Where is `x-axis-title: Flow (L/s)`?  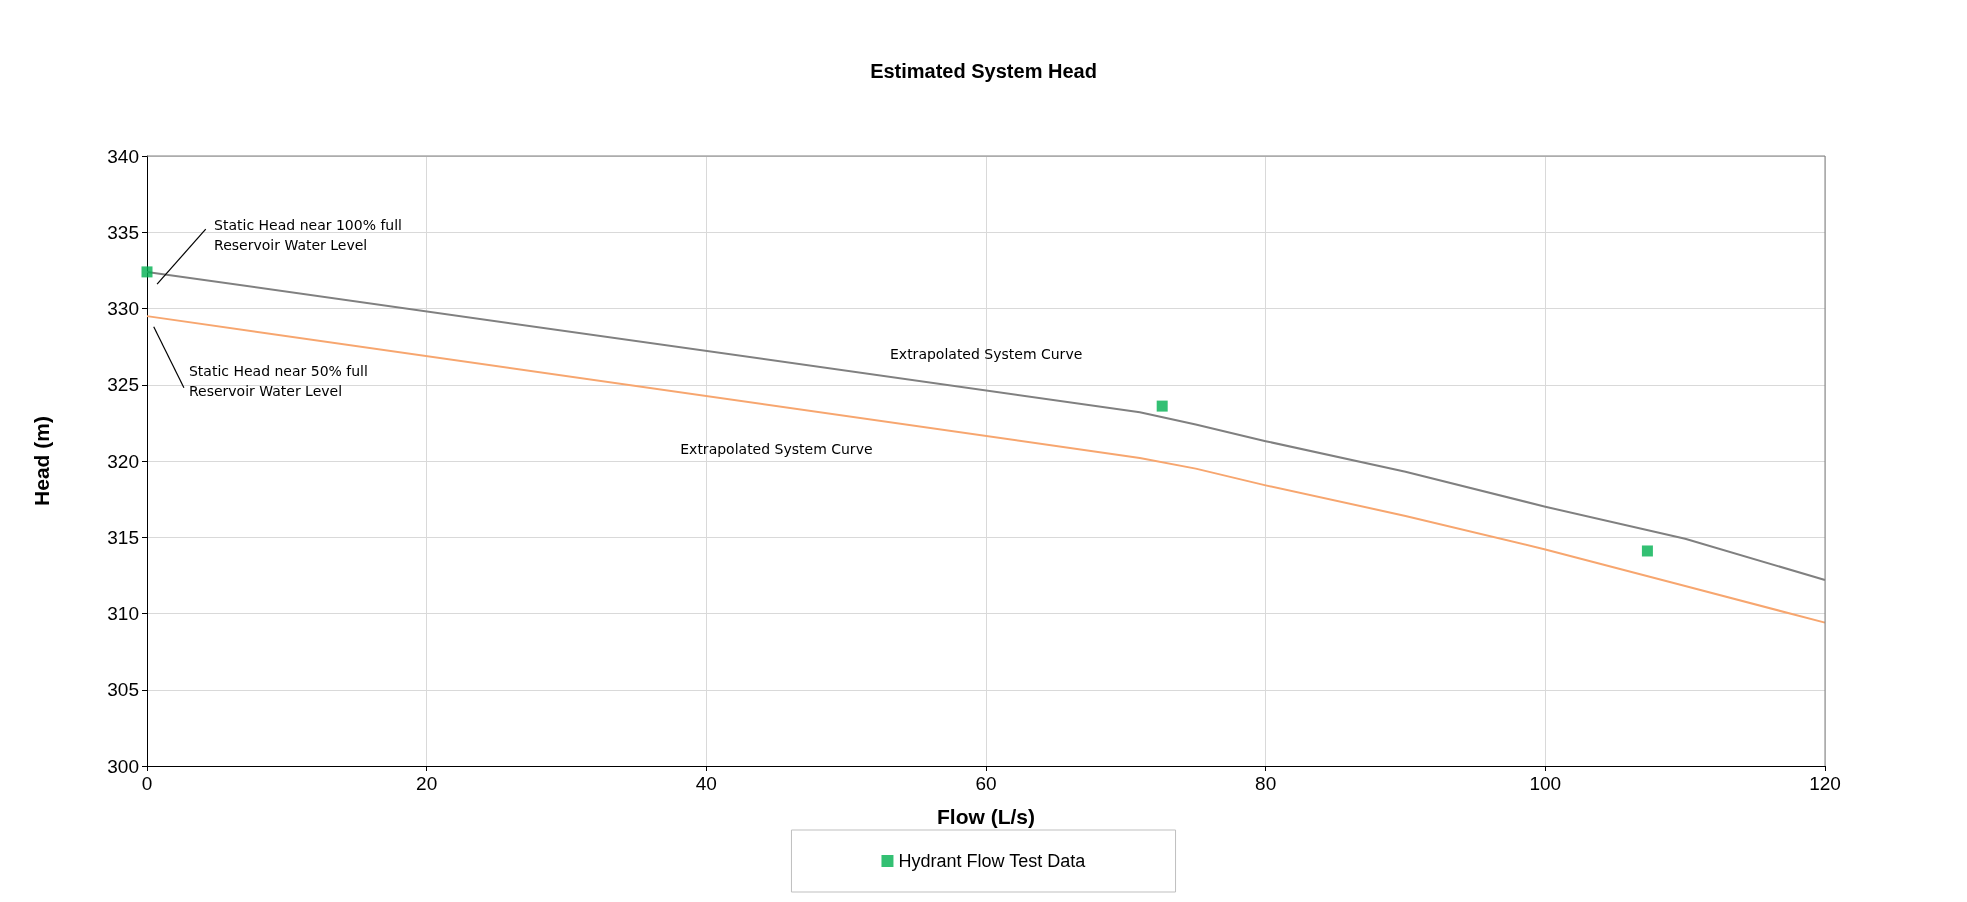
x-axis-title: Flow (L/s) is located at coordinates (986, 816).